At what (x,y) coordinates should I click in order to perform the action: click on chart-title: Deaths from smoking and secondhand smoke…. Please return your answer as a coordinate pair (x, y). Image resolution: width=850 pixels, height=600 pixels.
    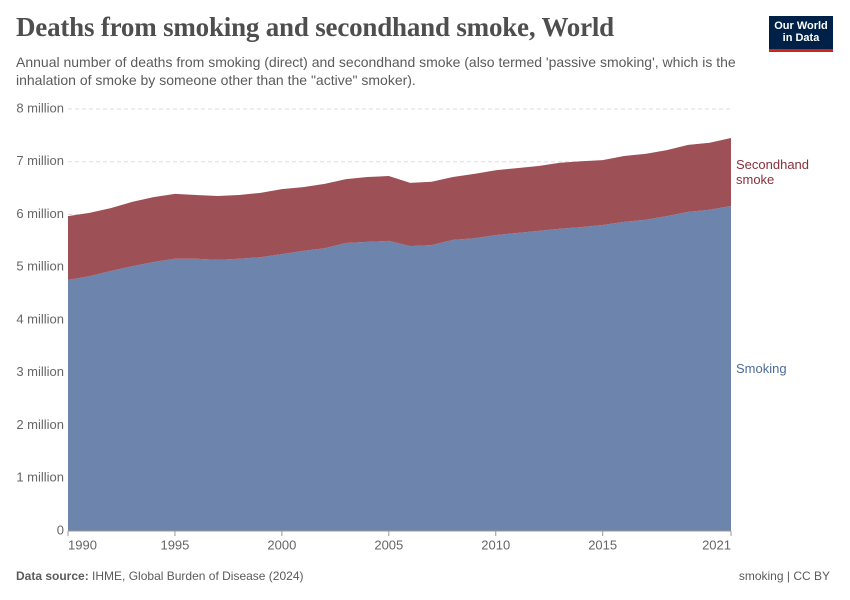
    Looking at the image, I should click on (315, 27).